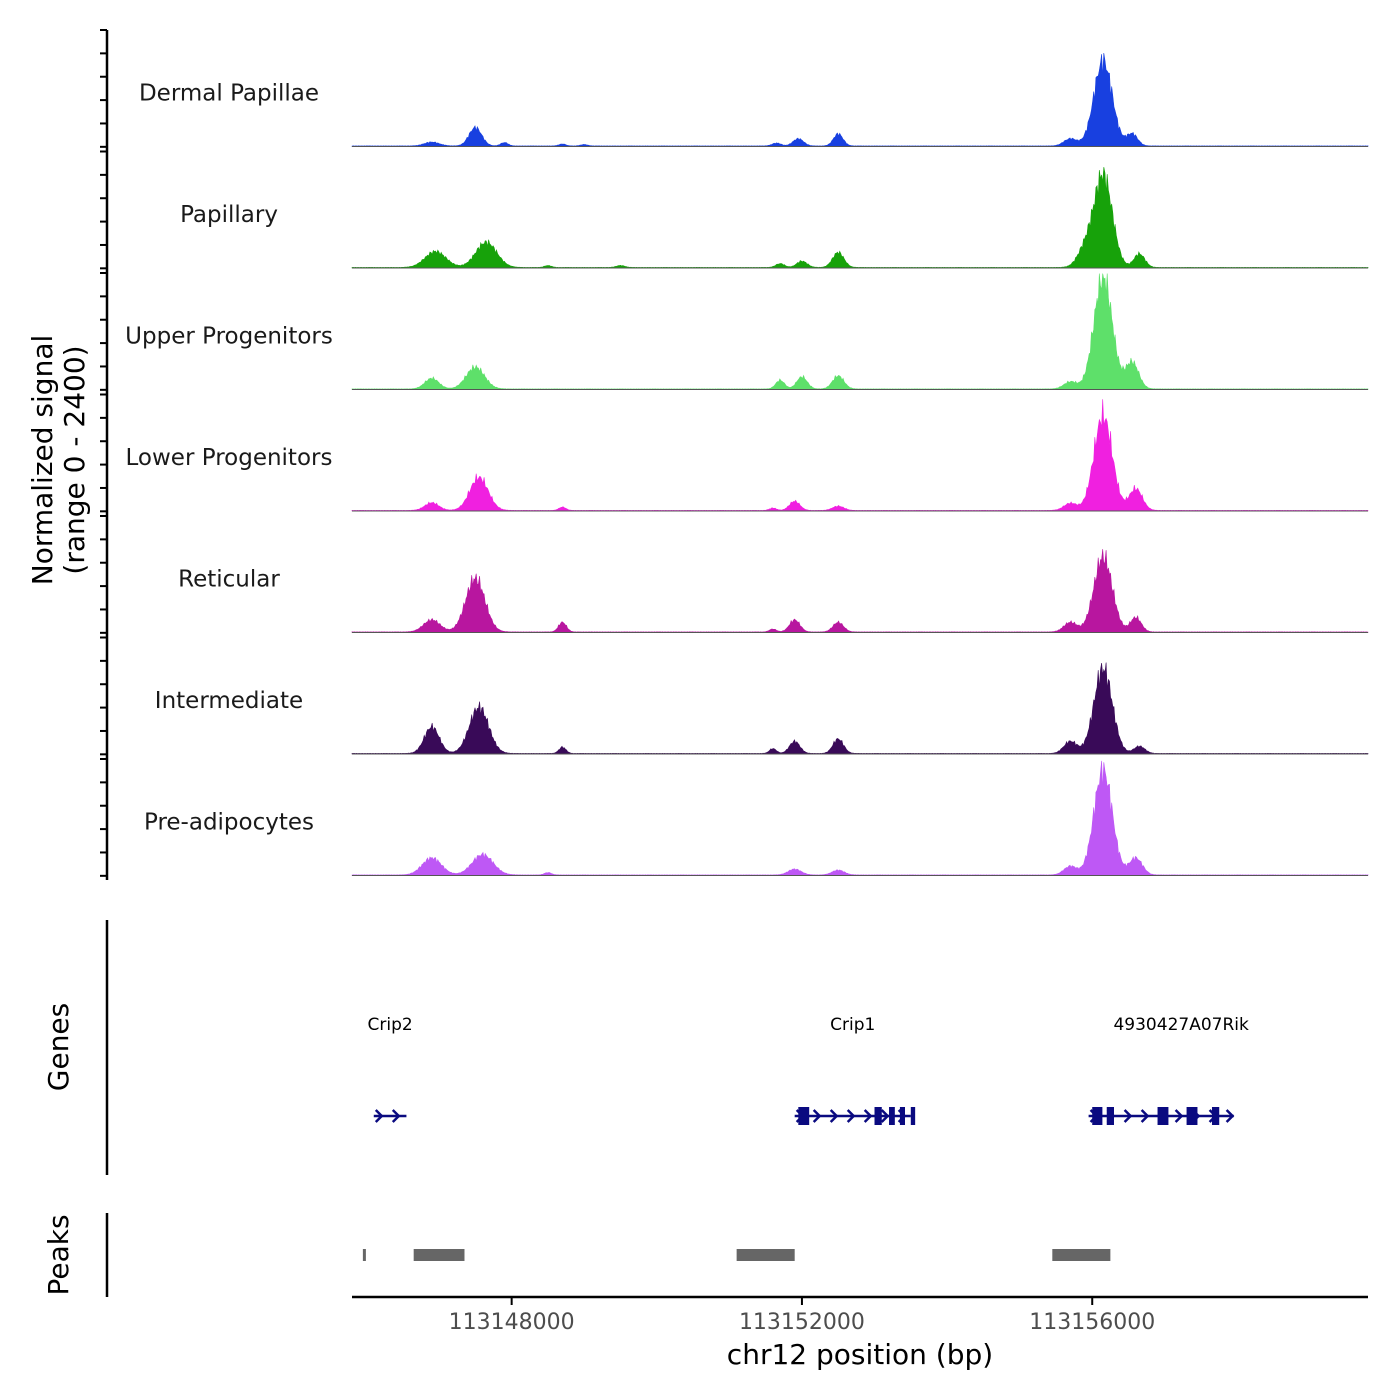 This screenshot has width=1400, height=1400. Describe the element at coordinates (58, 1047) in the screenshot. I see `genes-panel-title: Genes` at that location.